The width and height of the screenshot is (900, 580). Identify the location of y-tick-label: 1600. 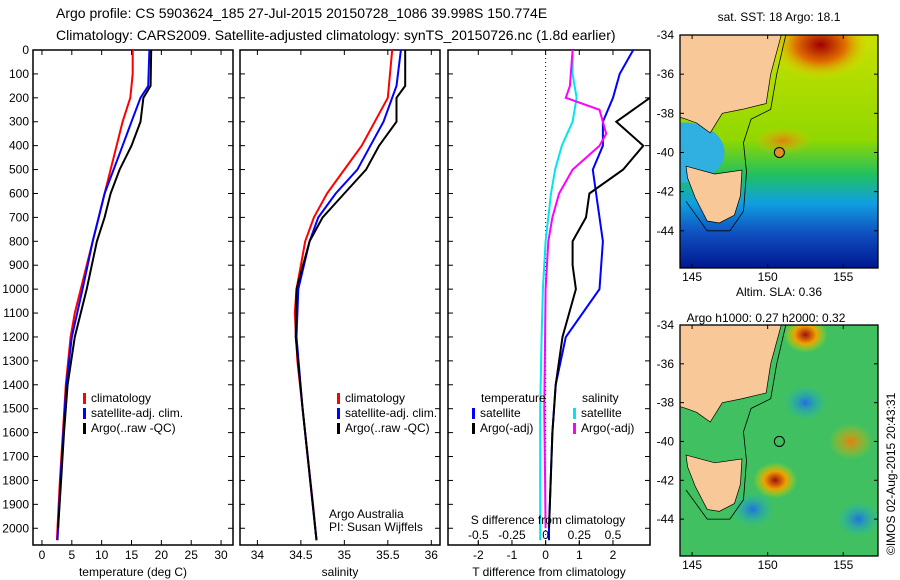
(15, 433).